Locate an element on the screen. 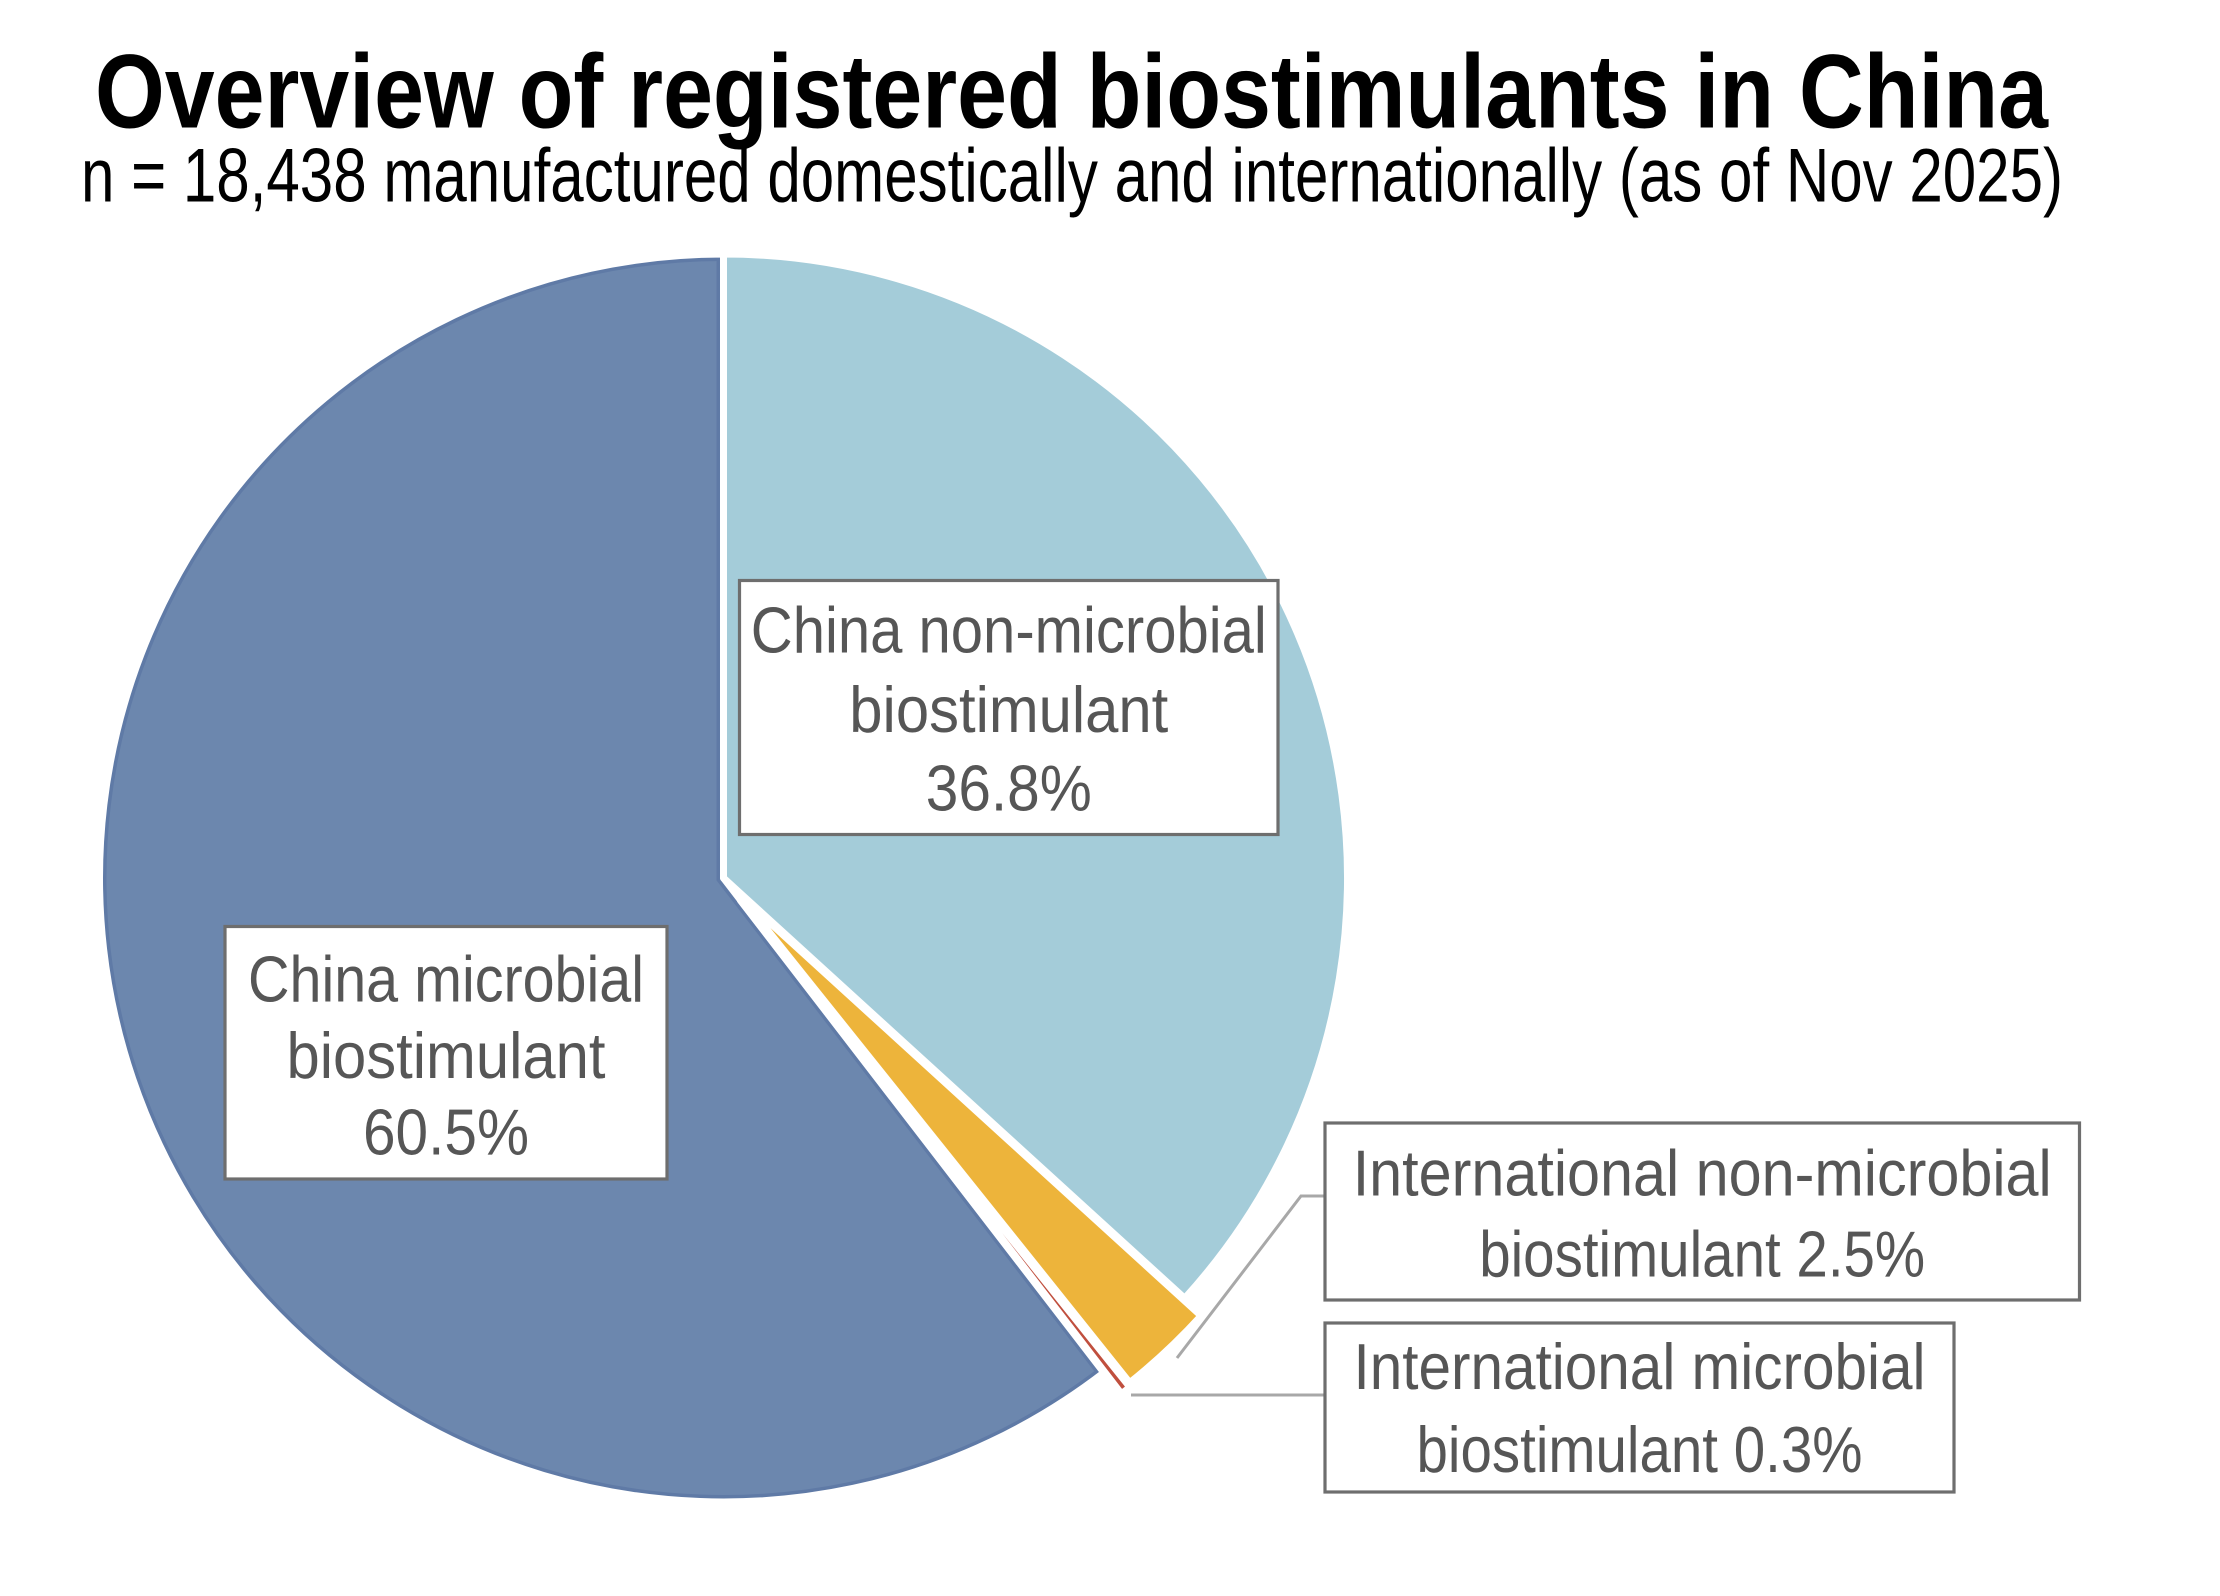  svg-text: International non-microbial is located at coordinates (1702, 1173).